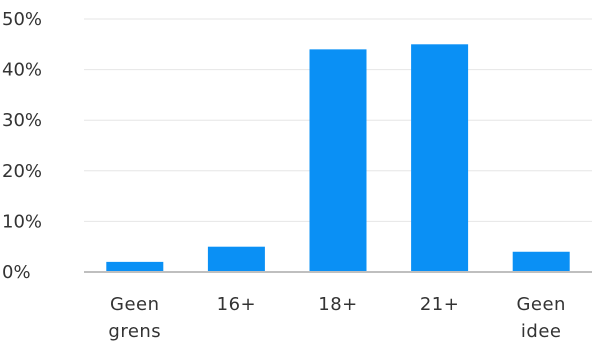  What do you see at coordinates (134, 331) in the screenshot?
I see `x-tick-label: grens` at bounding box center [134, 331].